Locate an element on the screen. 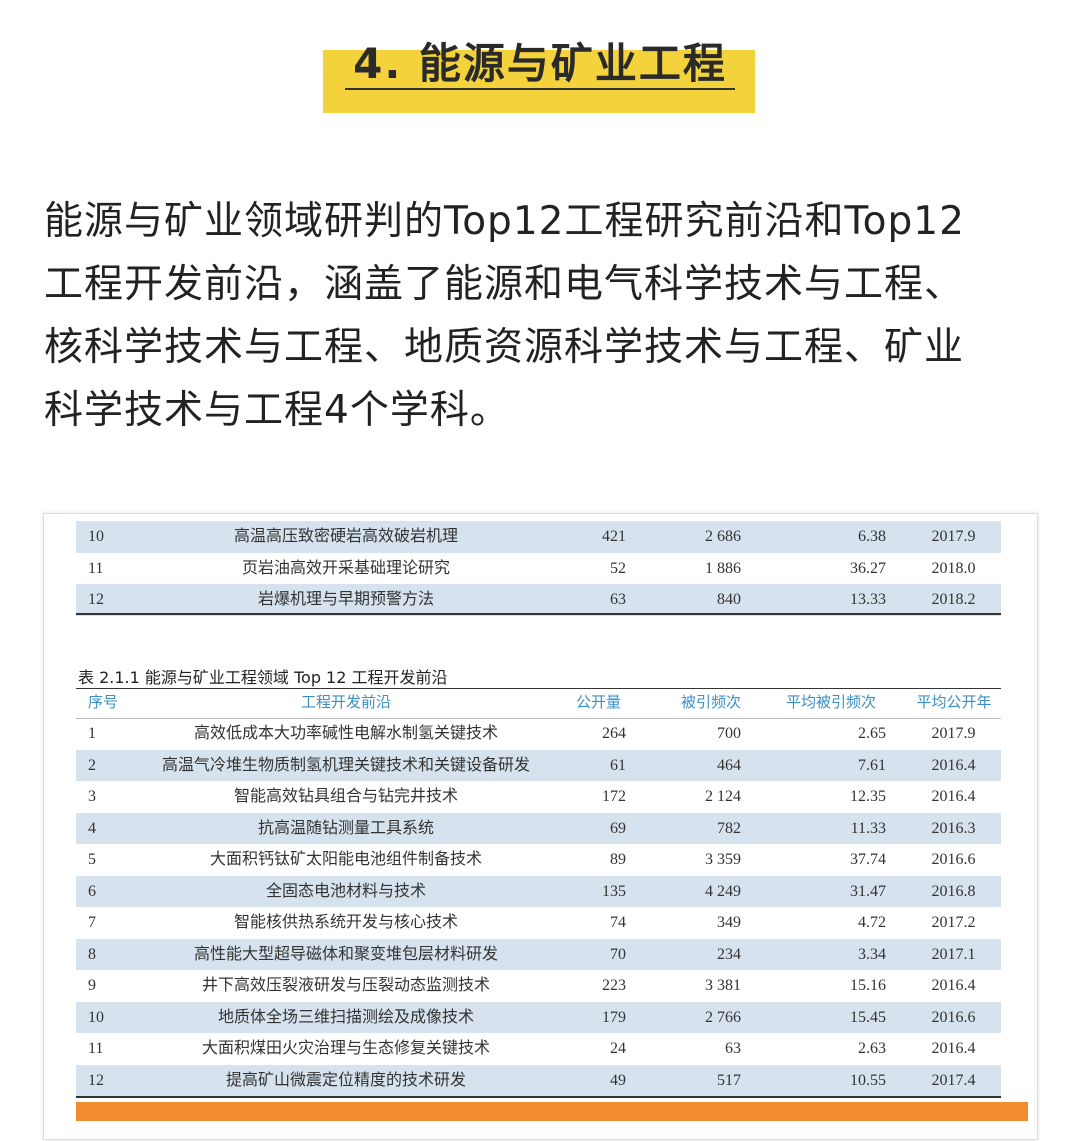  cell-cites: 700 is located at coordinates (729, 733).